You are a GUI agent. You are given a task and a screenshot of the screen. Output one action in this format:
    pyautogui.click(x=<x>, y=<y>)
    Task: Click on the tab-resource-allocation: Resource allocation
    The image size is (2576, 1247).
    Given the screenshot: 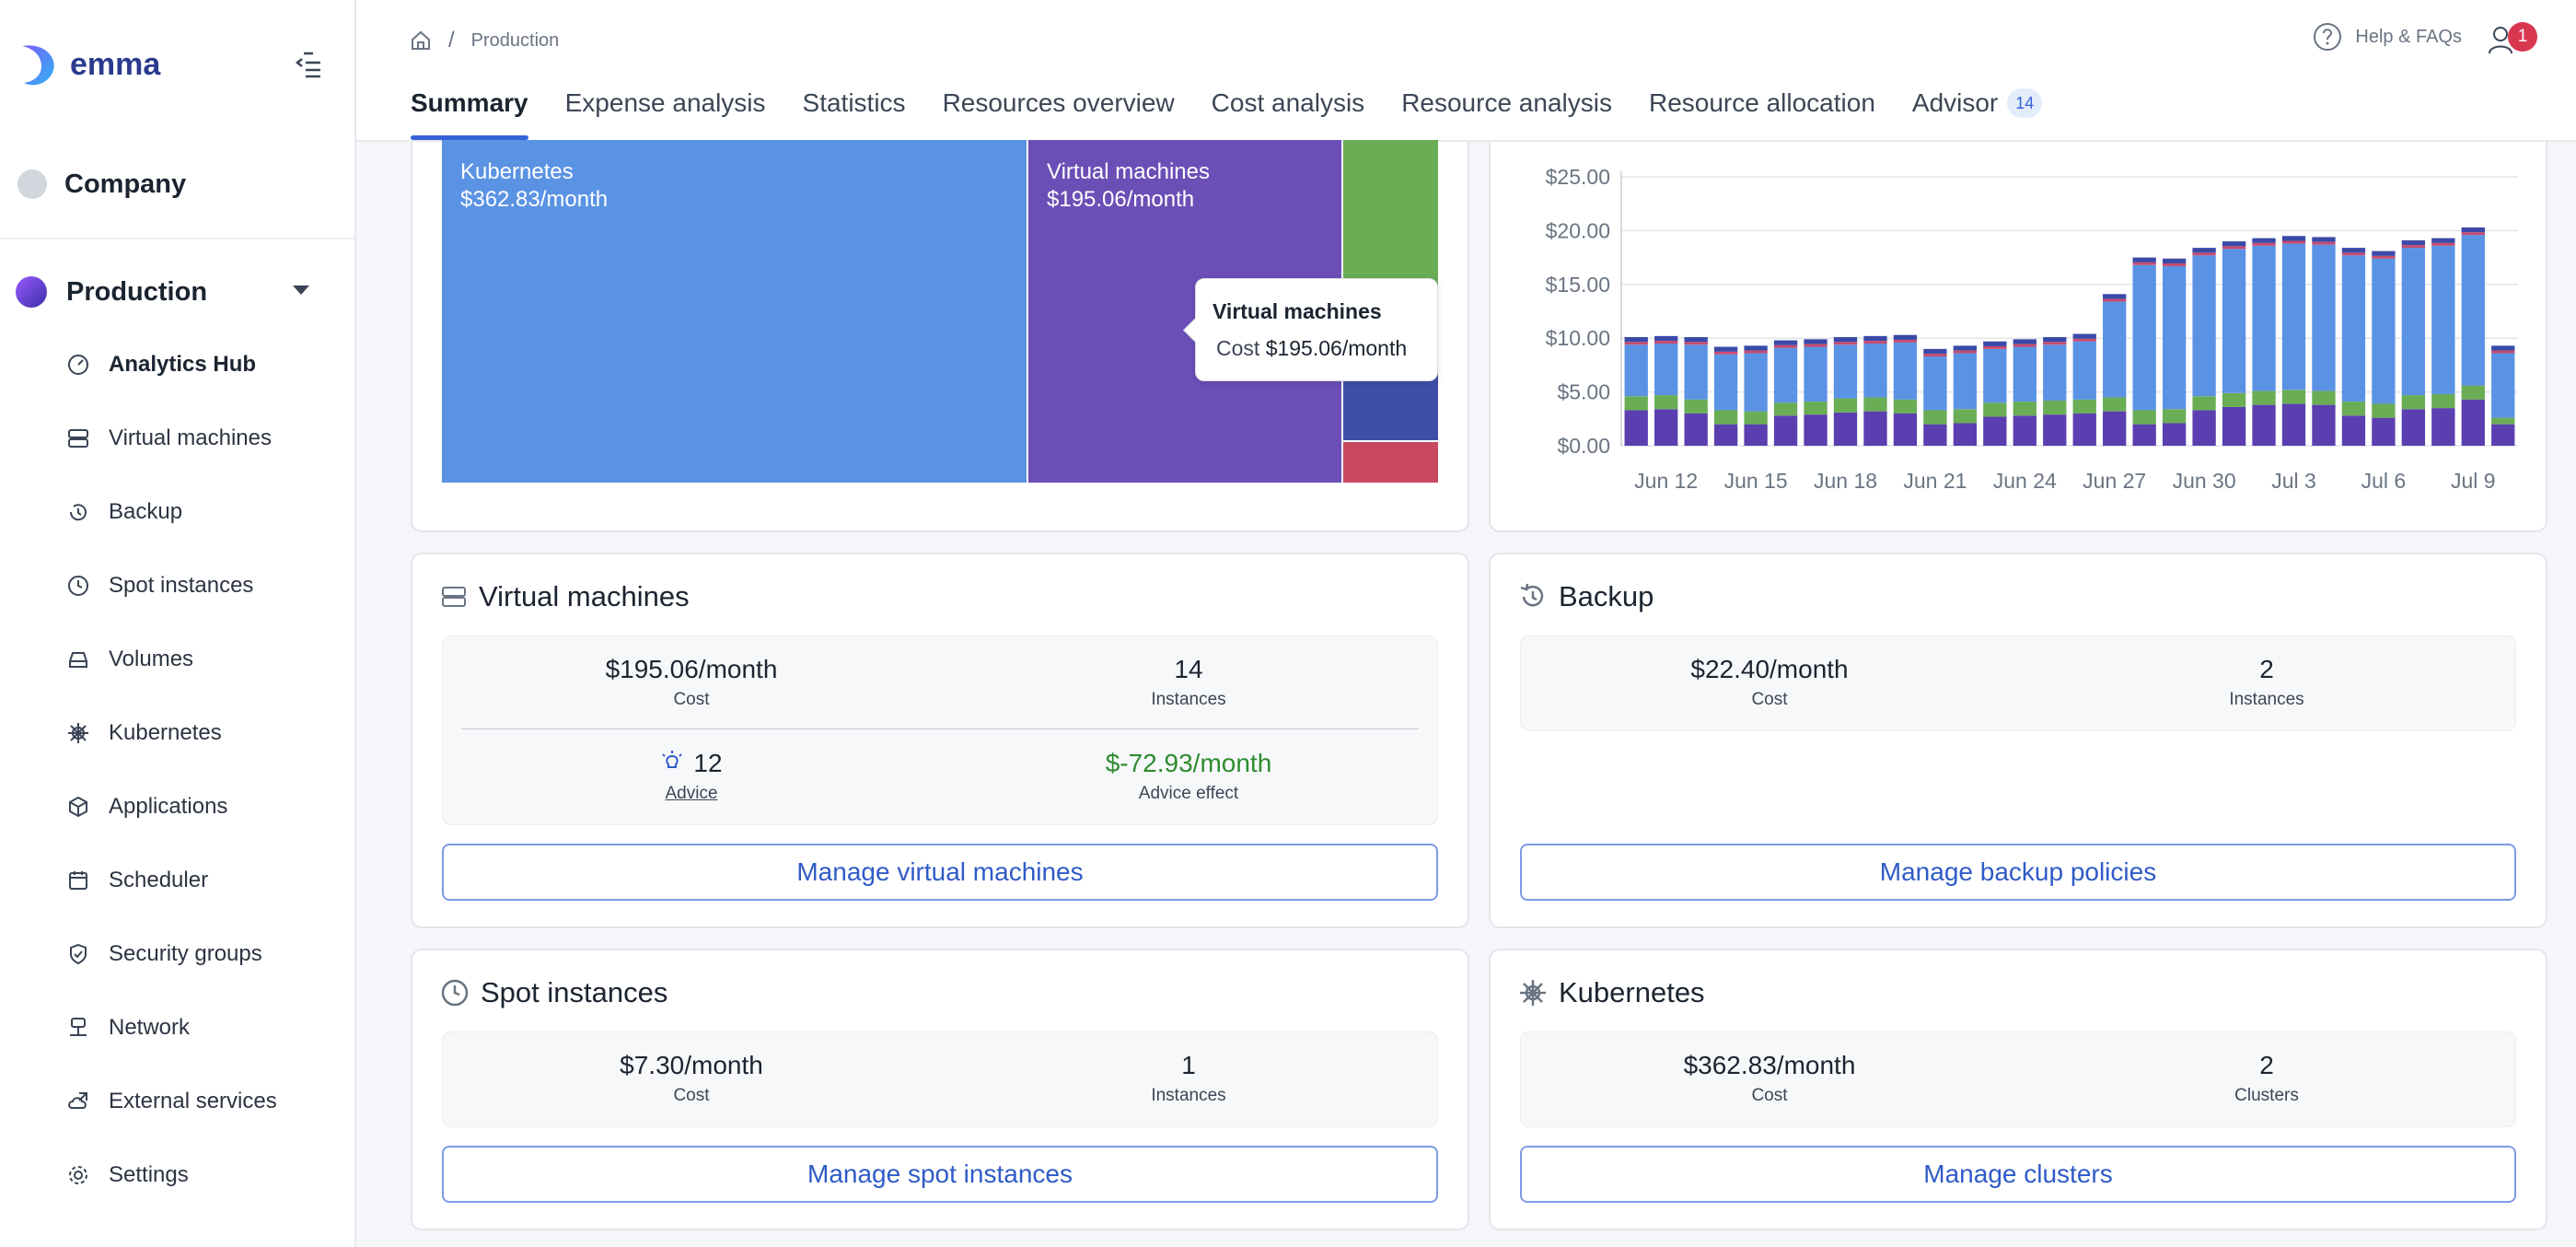 What is the action you would take?
    pyautogui.click(x=1761, y=102)
    